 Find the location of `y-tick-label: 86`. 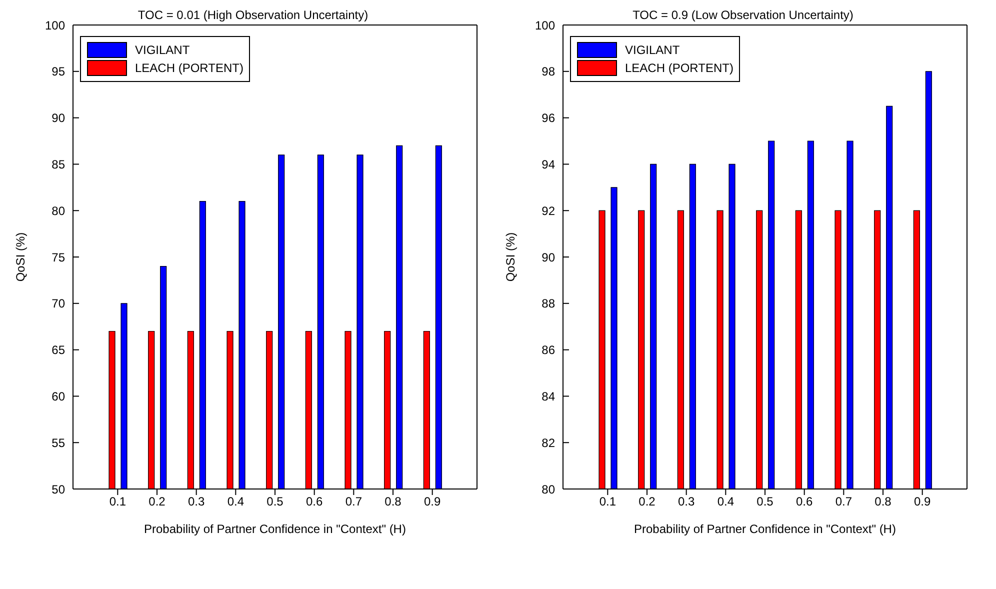

y-tick-label: 86 is located at coordinates (549, 350).